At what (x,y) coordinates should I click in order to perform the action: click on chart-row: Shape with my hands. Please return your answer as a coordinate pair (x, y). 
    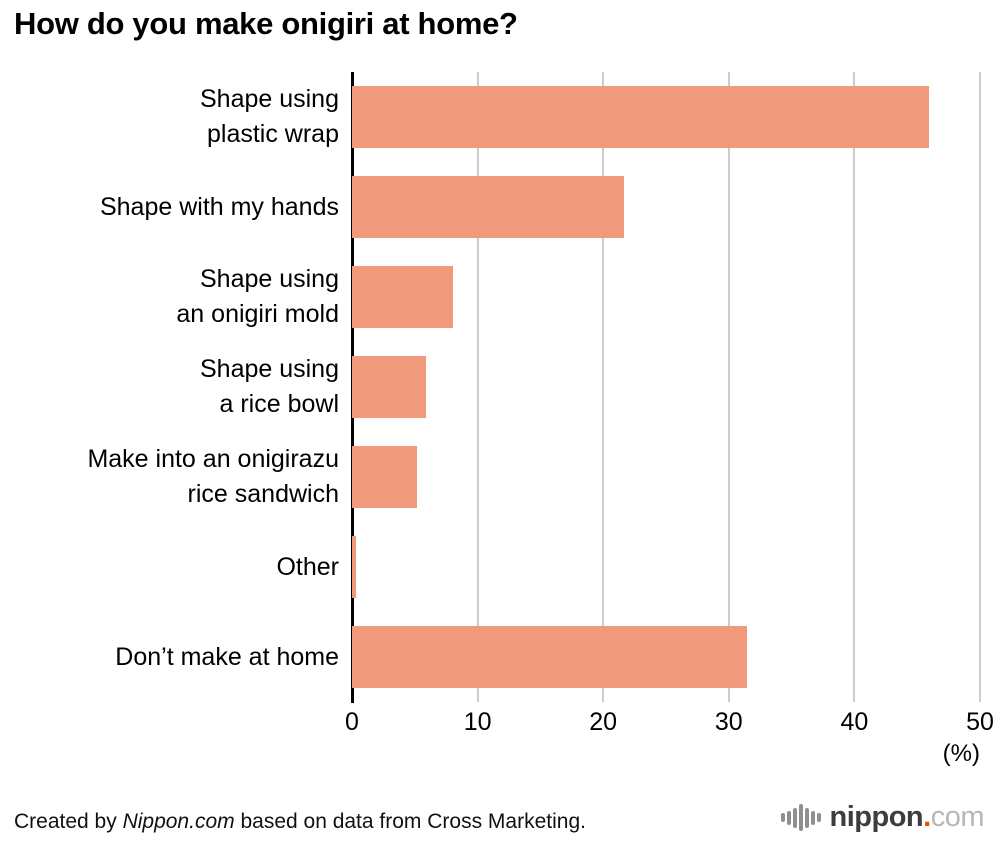
    Looking at the image, I should click on (500, 207).